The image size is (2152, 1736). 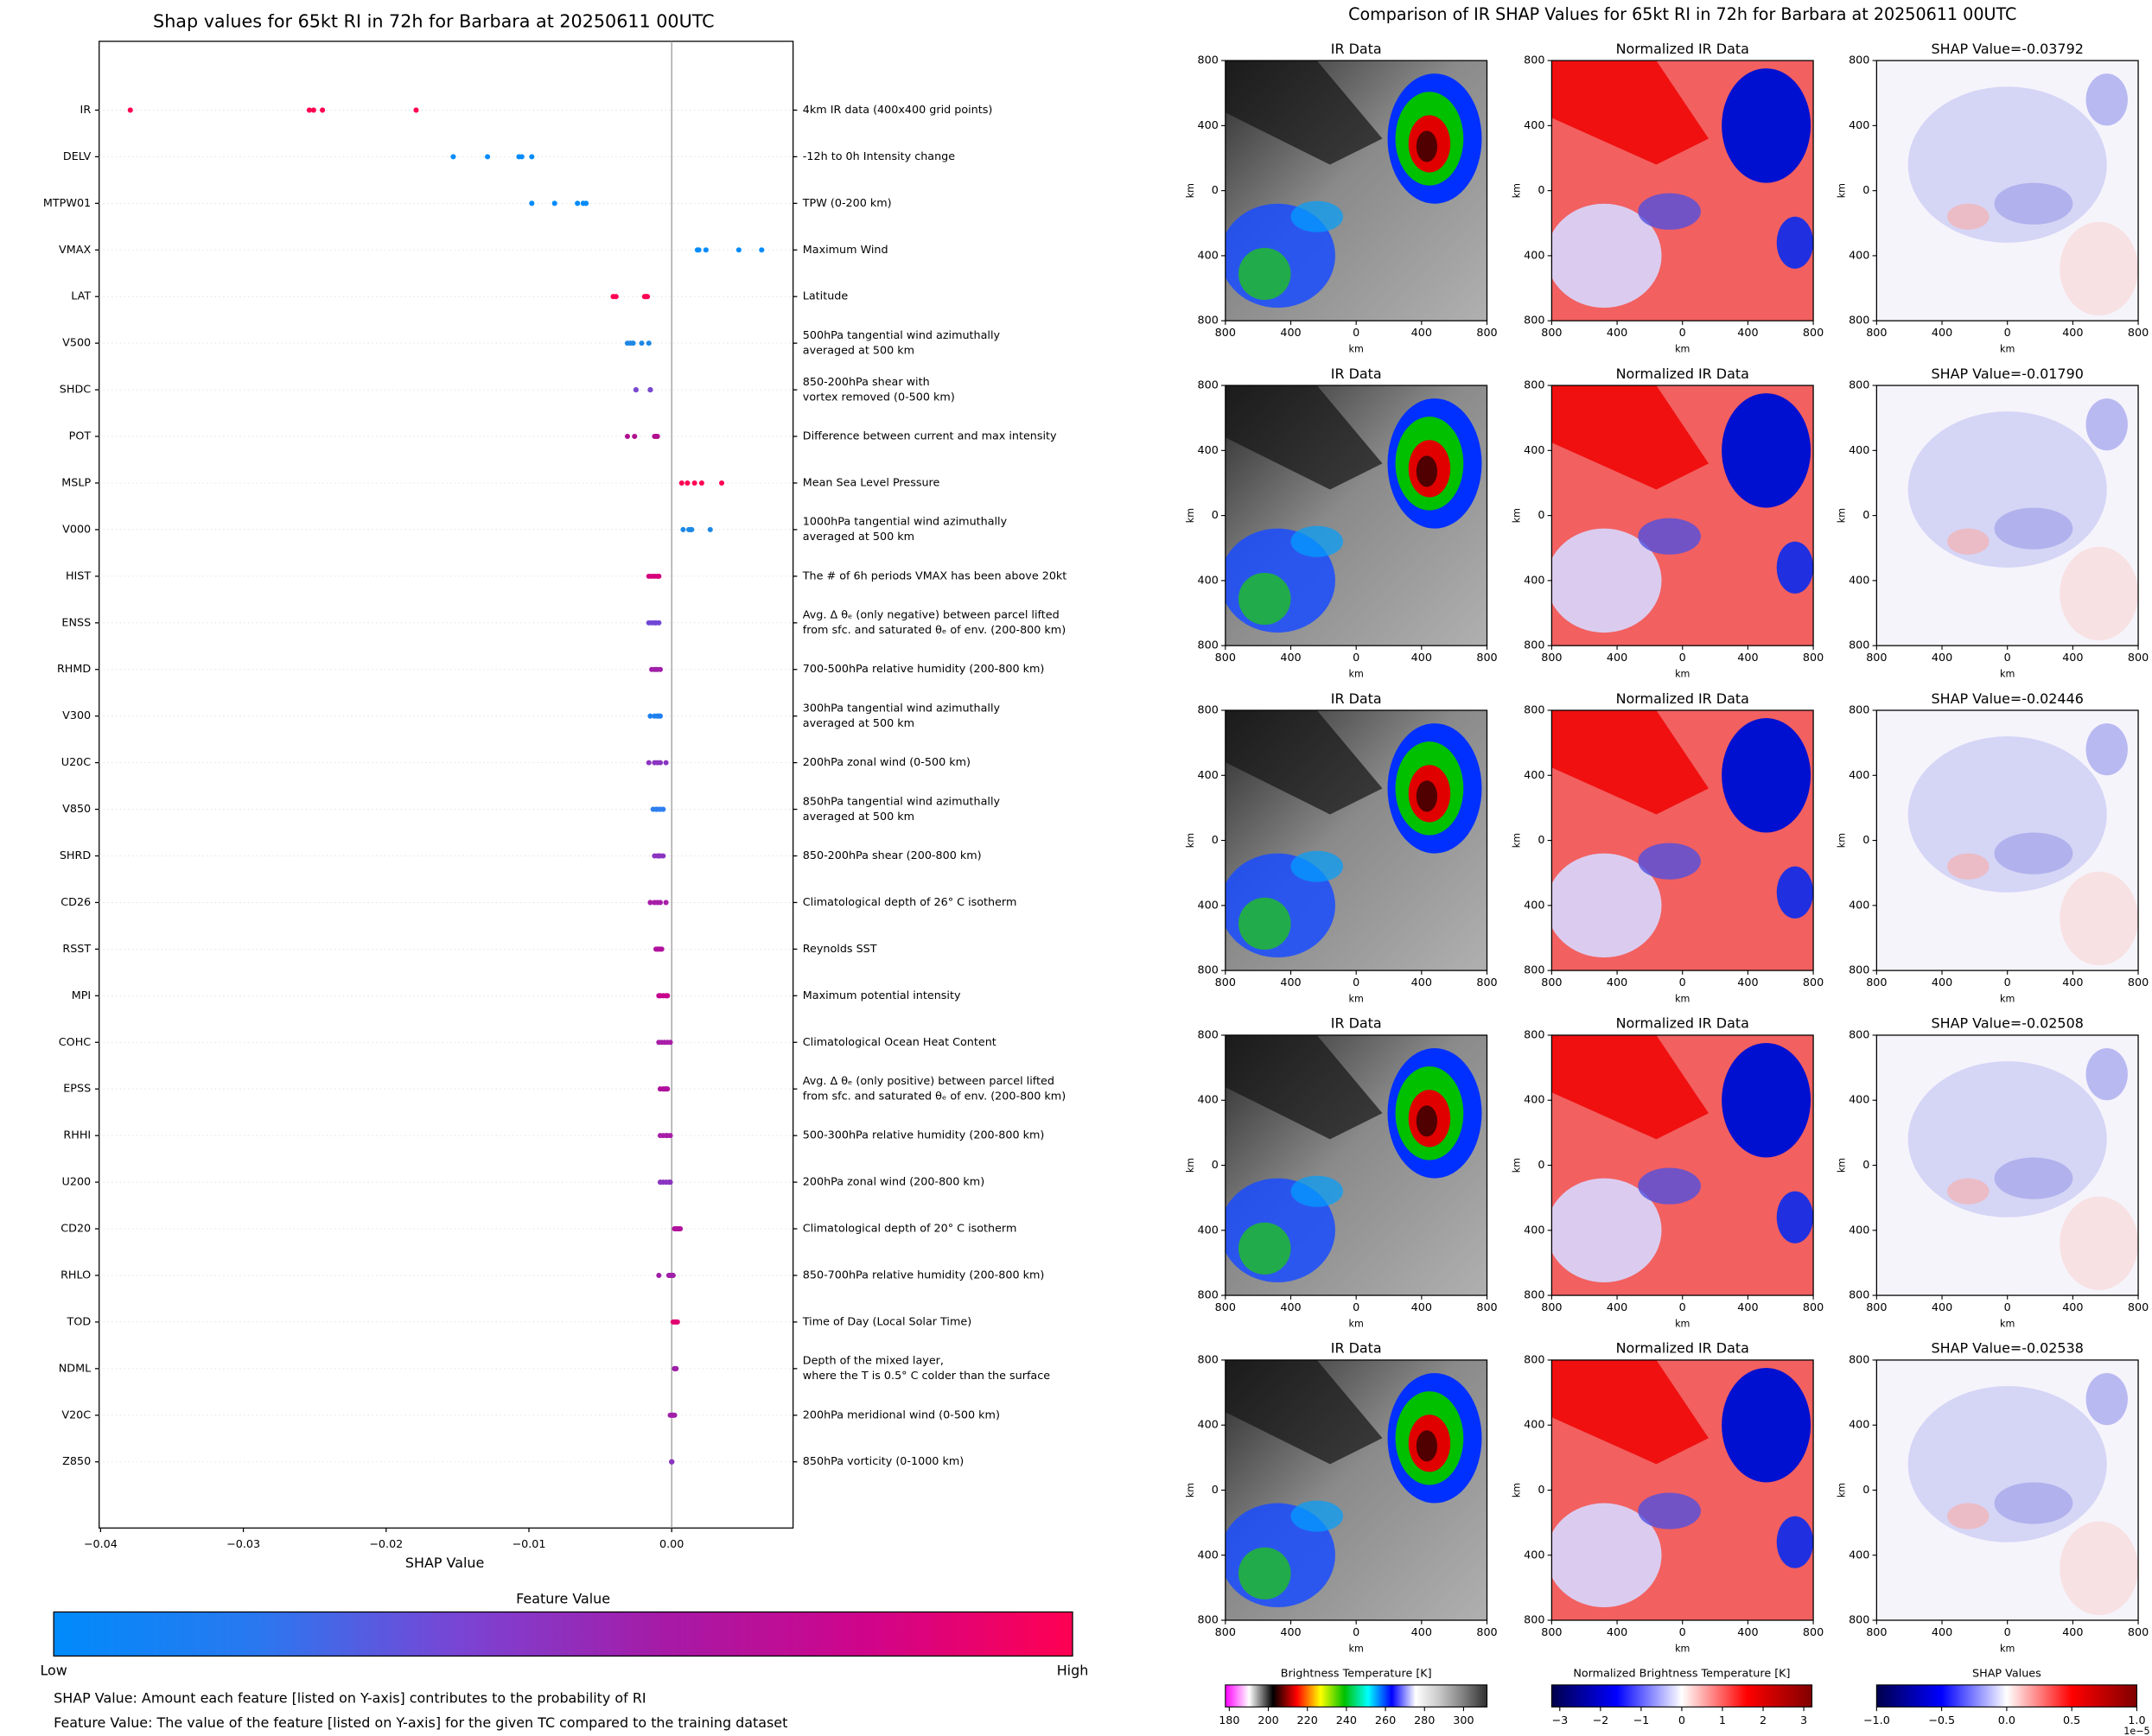 I want to click on colorbar, so click(x=2006, y=1695).